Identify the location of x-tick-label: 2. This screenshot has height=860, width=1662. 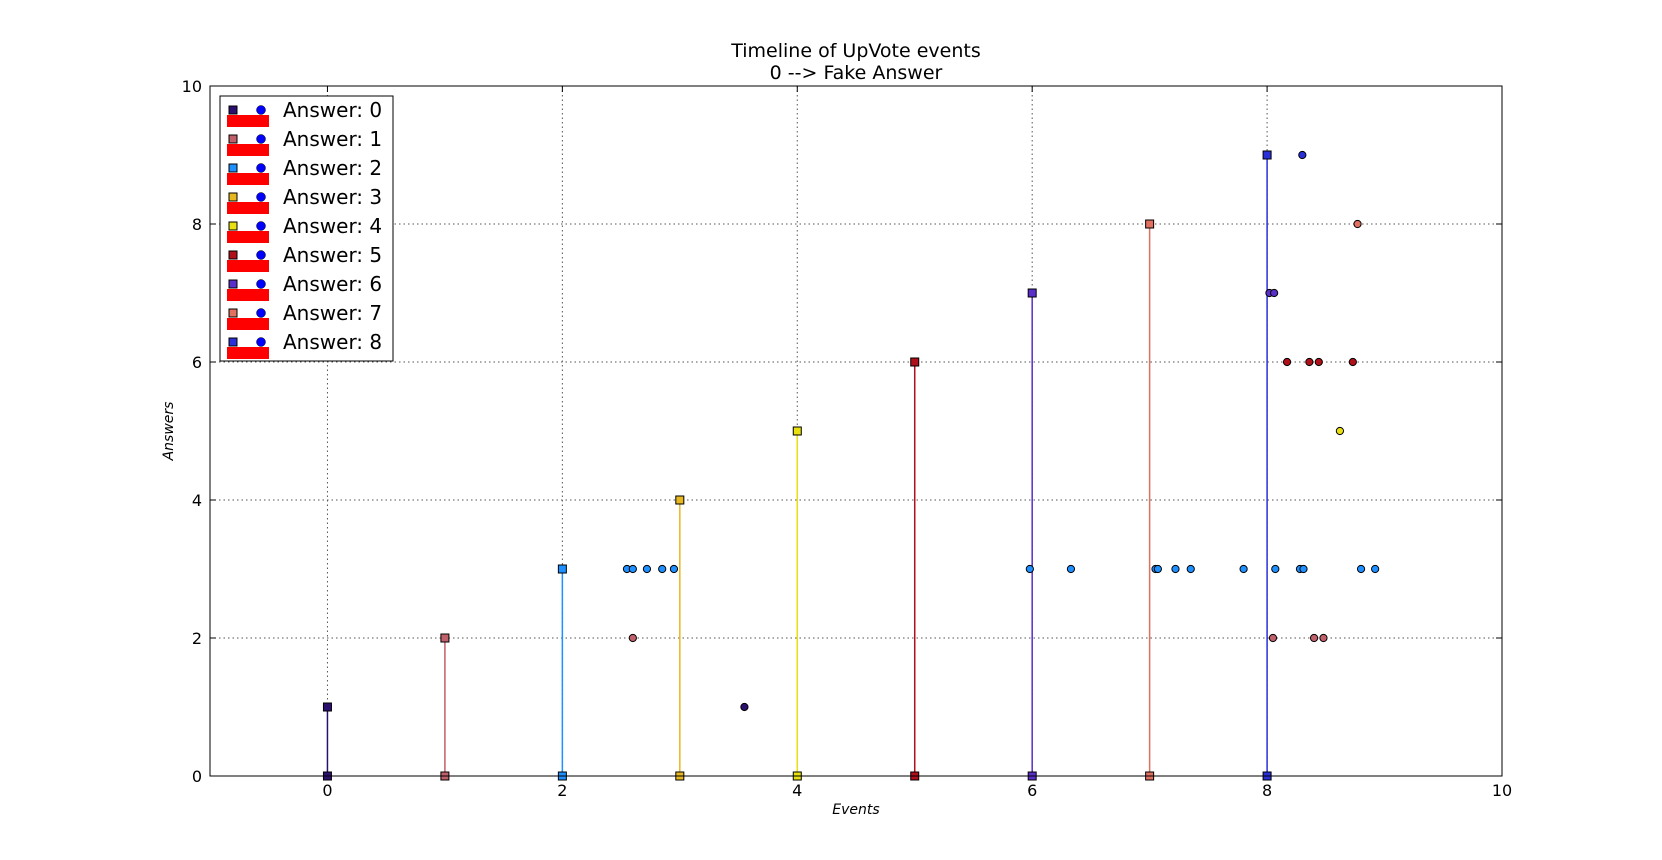
(562, 790).